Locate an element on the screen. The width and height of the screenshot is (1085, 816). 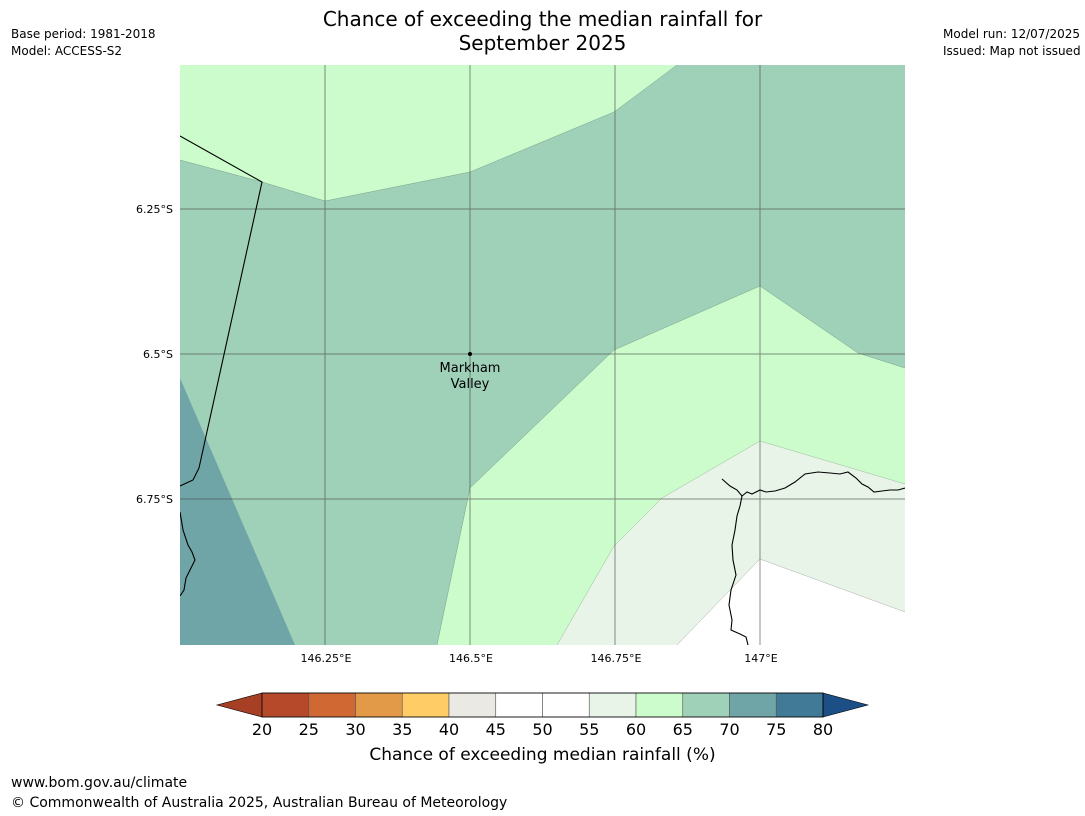
colorbar-tick-label: 65 is located at coordinates (683, 729).